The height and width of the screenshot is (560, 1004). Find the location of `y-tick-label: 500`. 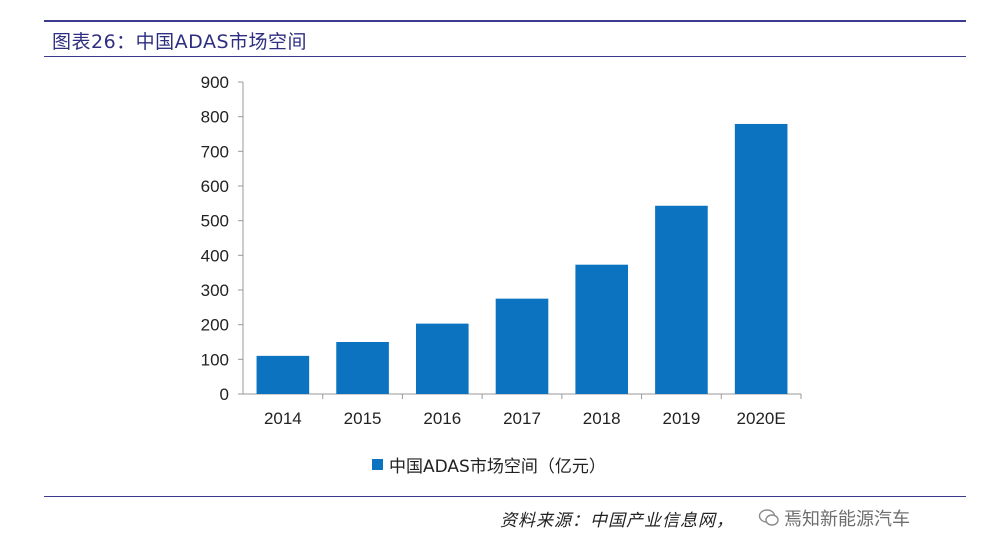

y-tick-label: 500 is located at coordinates (215, 221).